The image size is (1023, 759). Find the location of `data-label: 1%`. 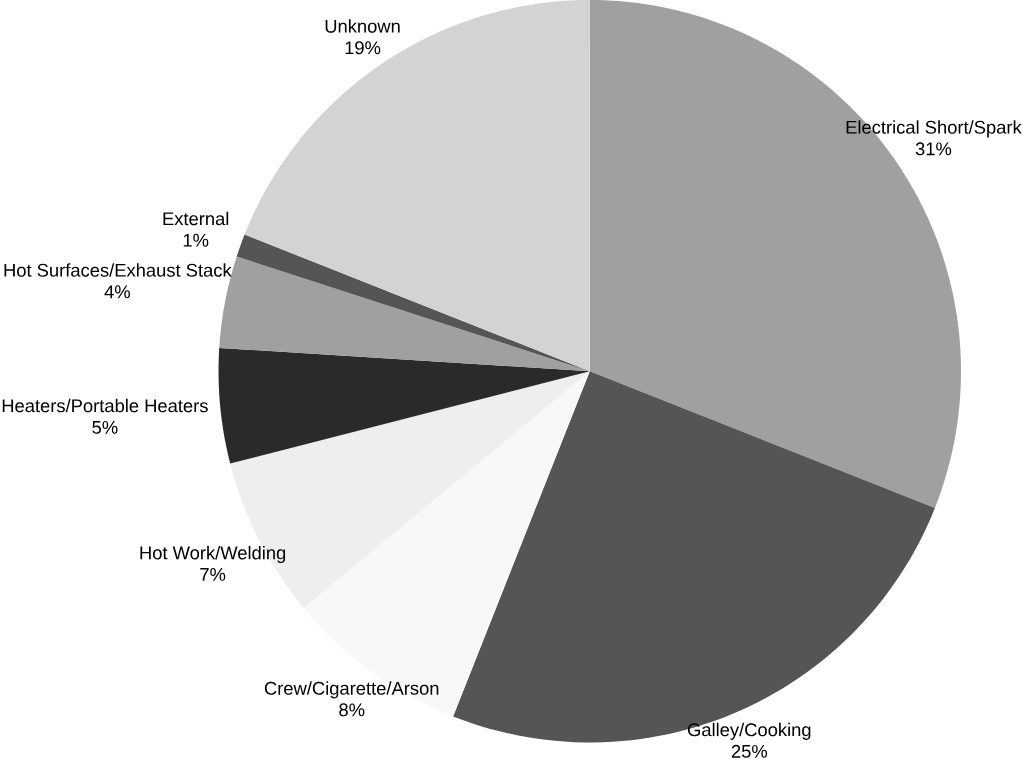

data-label: 1% is located at coordinates (196, 240).